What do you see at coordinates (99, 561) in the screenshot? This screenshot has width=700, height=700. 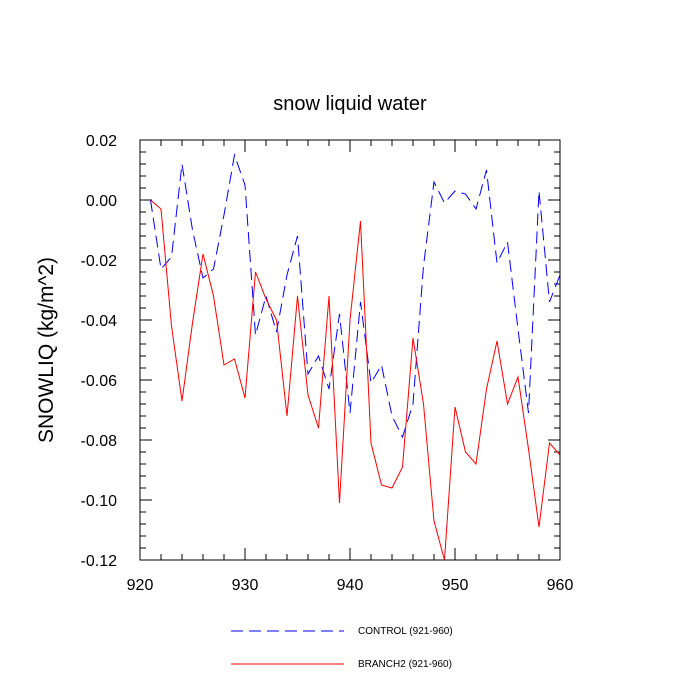 I see `y-tick-label: -0.12` at bounding box center [99, 561].